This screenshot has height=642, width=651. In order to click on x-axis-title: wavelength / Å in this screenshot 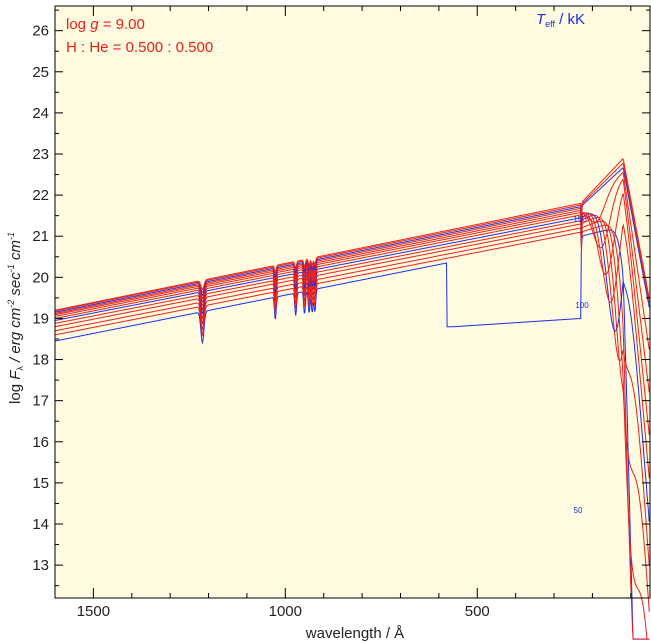, I will do `click(354, 633)`.